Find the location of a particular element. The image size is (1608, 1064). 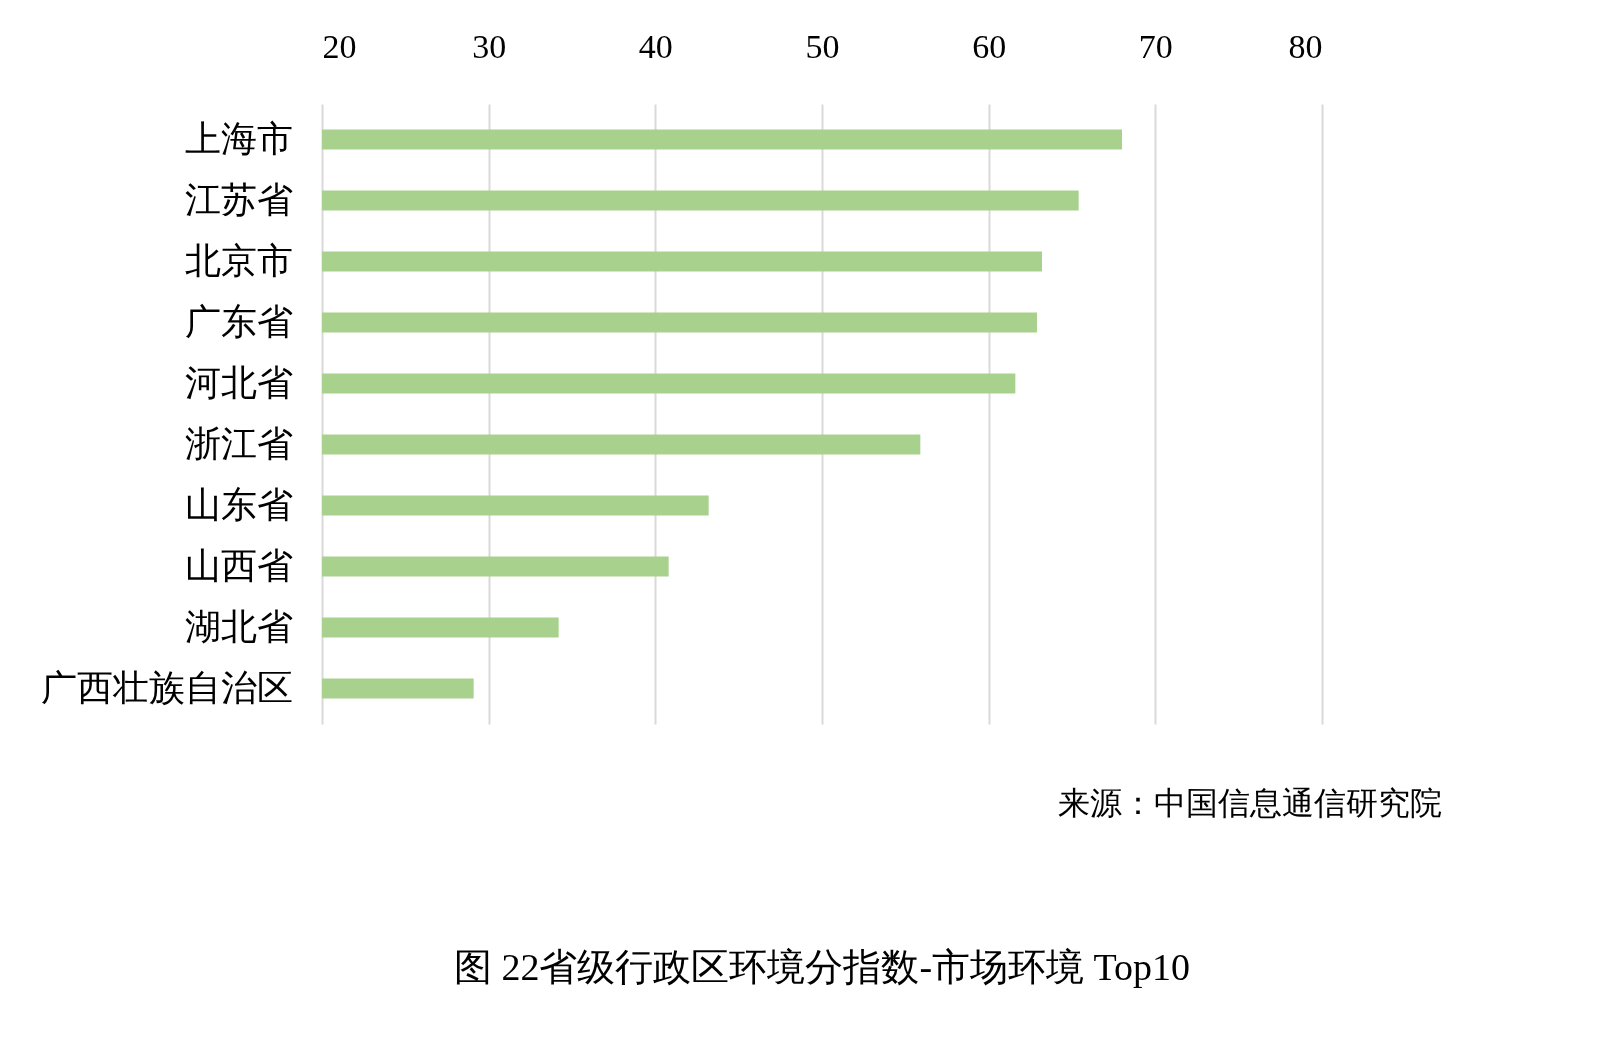

y-tick-label: 浙江省 is located at coordinates (238, 444).